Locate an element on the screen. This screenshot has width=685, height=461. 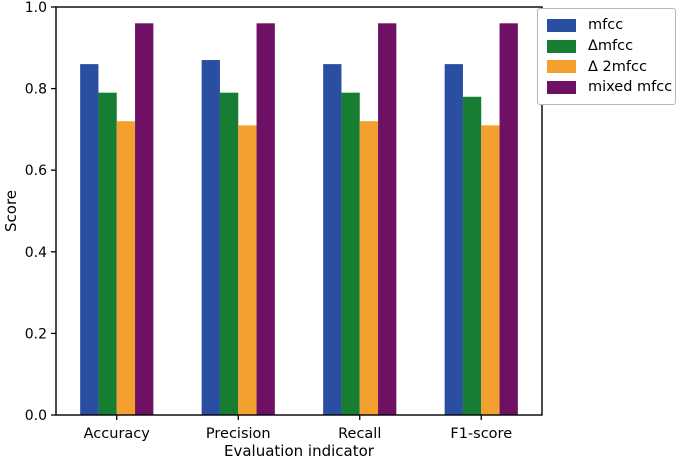
x-tick-label: F1-score is located at coordinates (481, 434).